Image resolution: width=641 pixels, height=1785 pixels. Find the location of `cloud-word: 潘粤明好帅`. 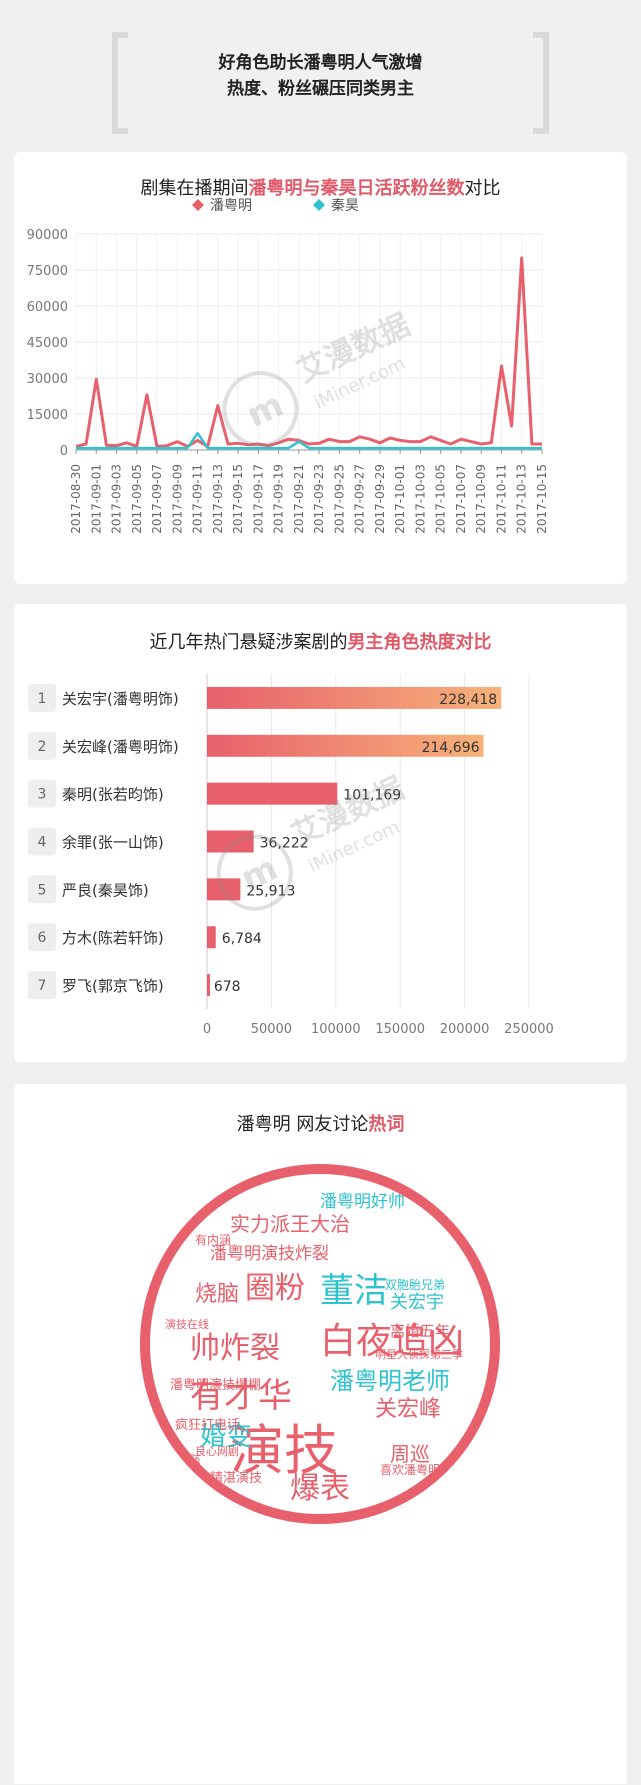

cloud-word: 潘粤明好帅 is located at coordinates (362, 1202).